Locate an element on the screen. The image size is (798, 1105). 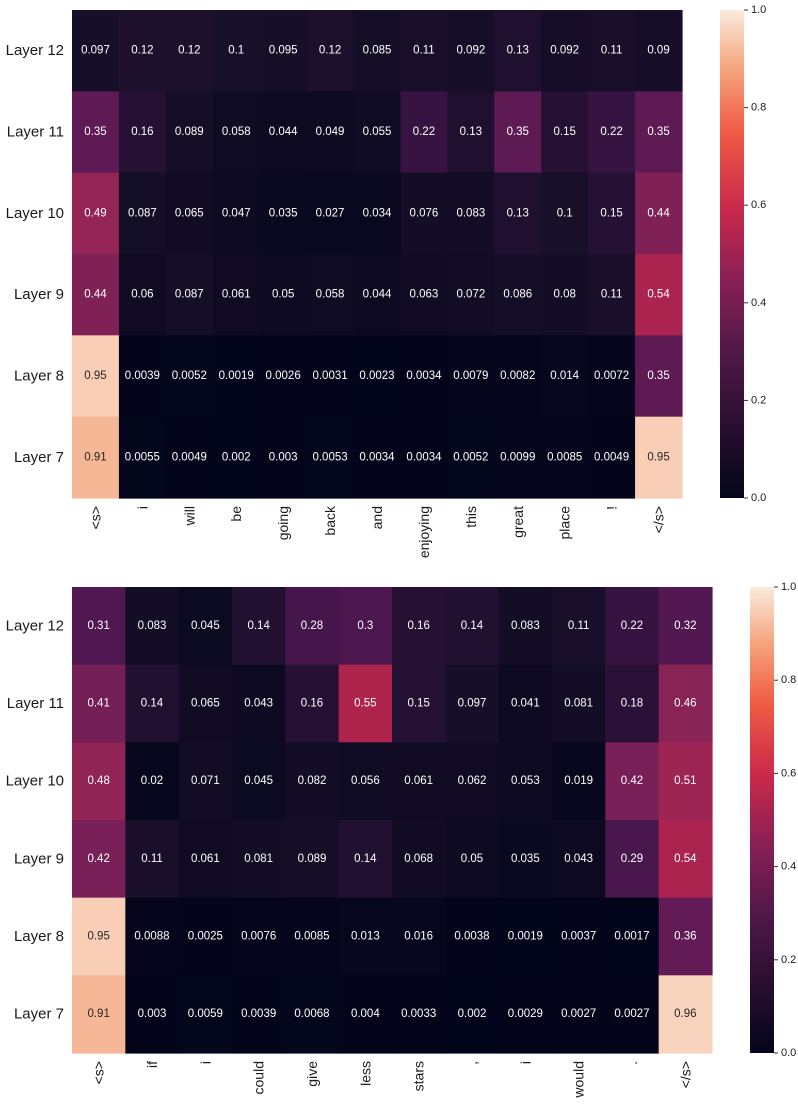
cell-value-label: 0.092 is located at coordinates (564, 51).